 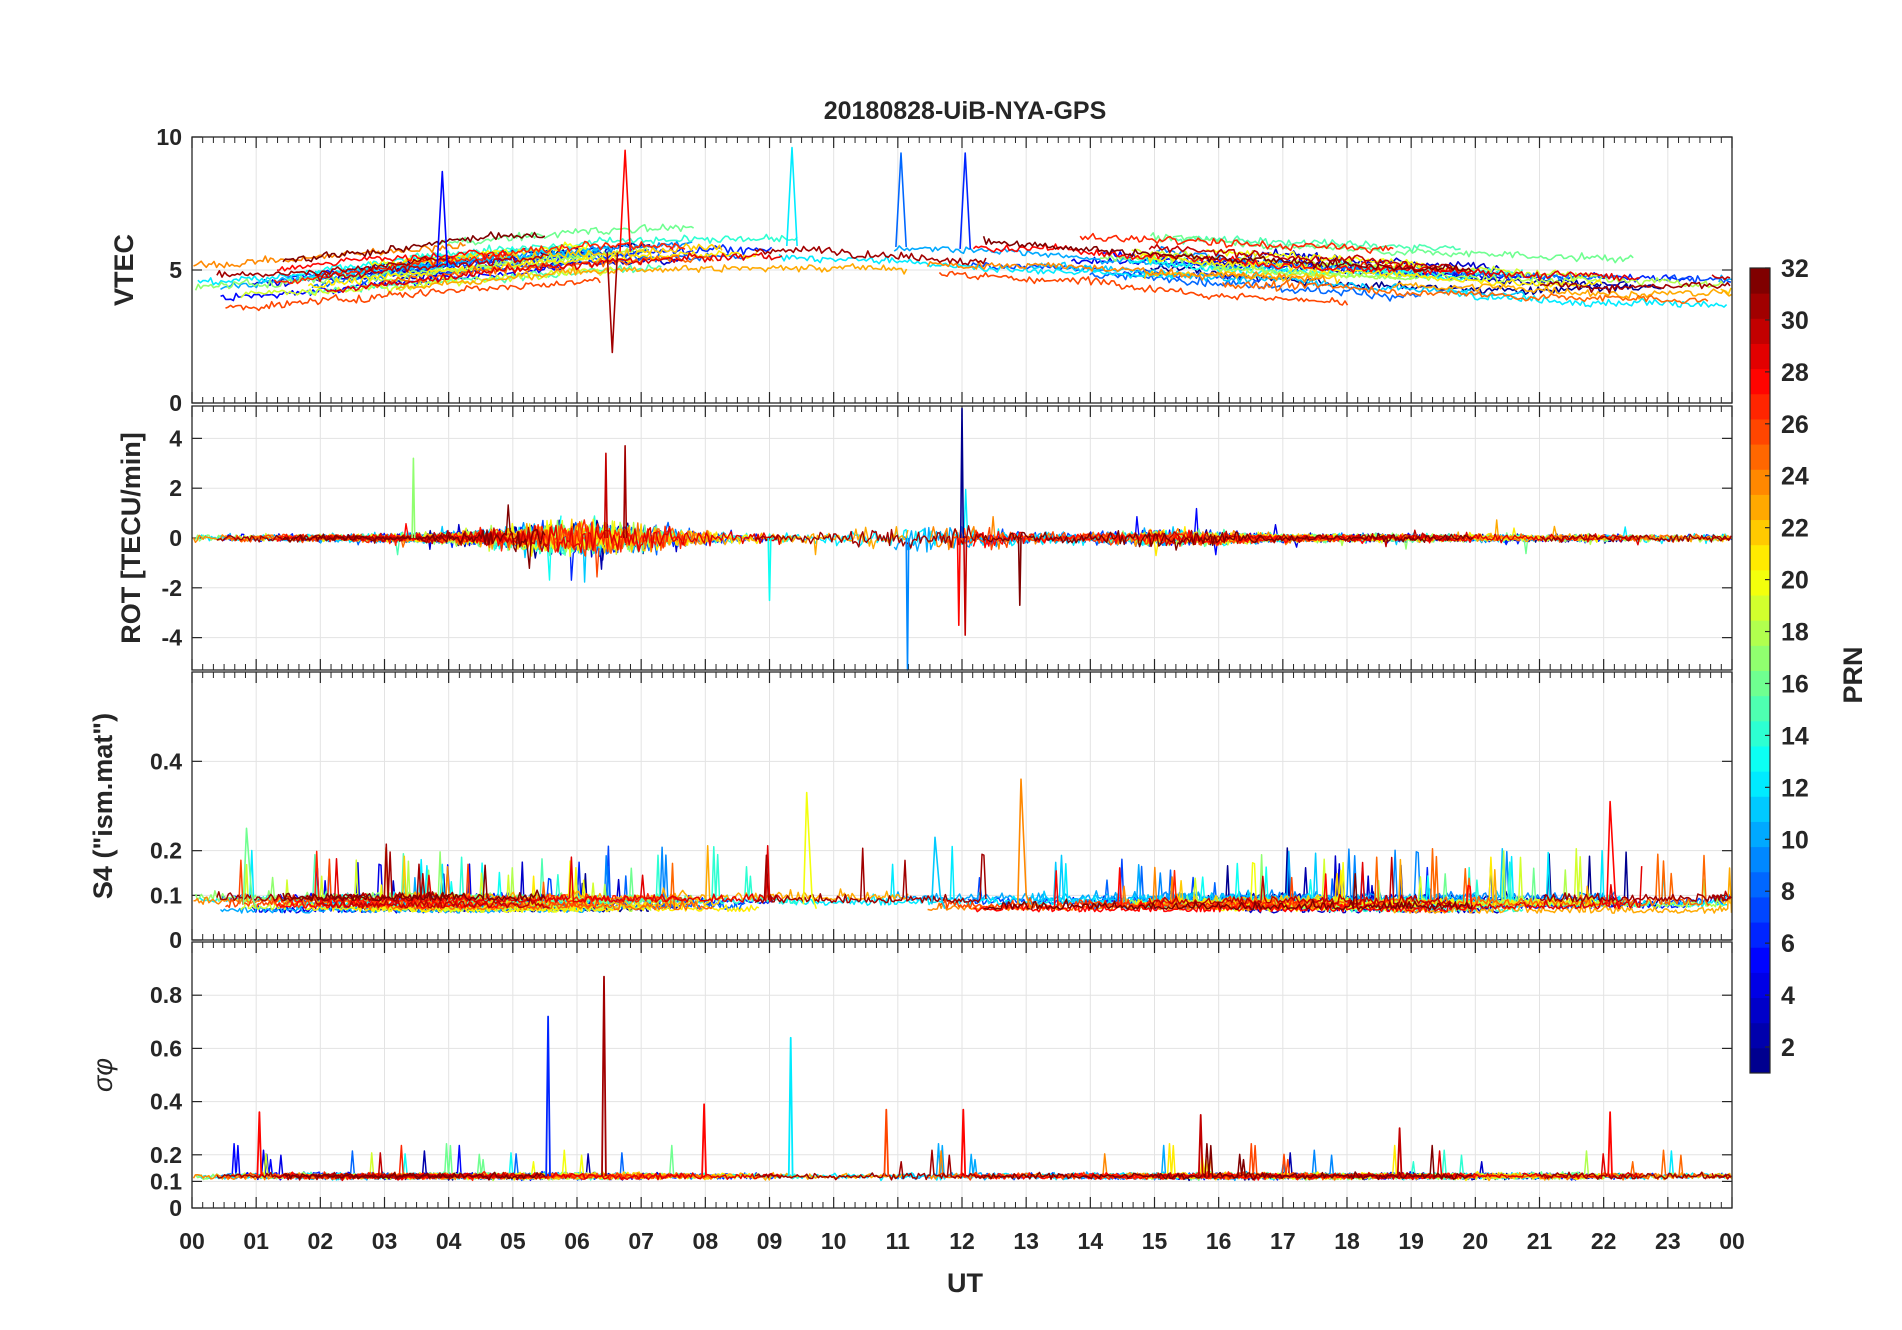 I want to click on x-tick-label: 01, so click(x=256, y=1241).